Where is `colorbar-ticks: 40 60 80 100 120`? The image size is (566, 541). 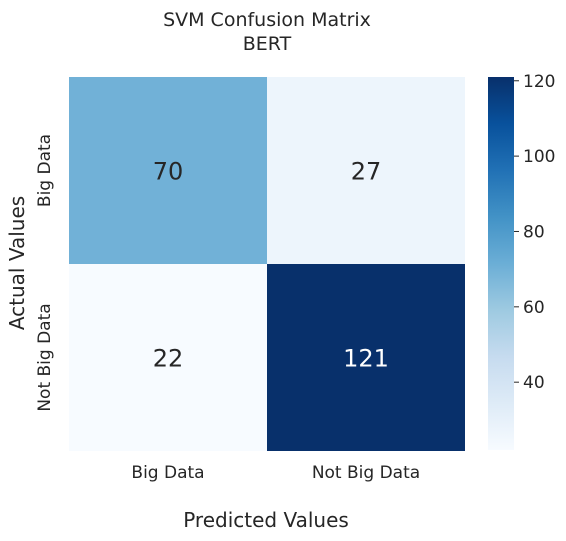
colorbar-ticks: 40 60 80 100 120 is located at coordinates (534, 232).